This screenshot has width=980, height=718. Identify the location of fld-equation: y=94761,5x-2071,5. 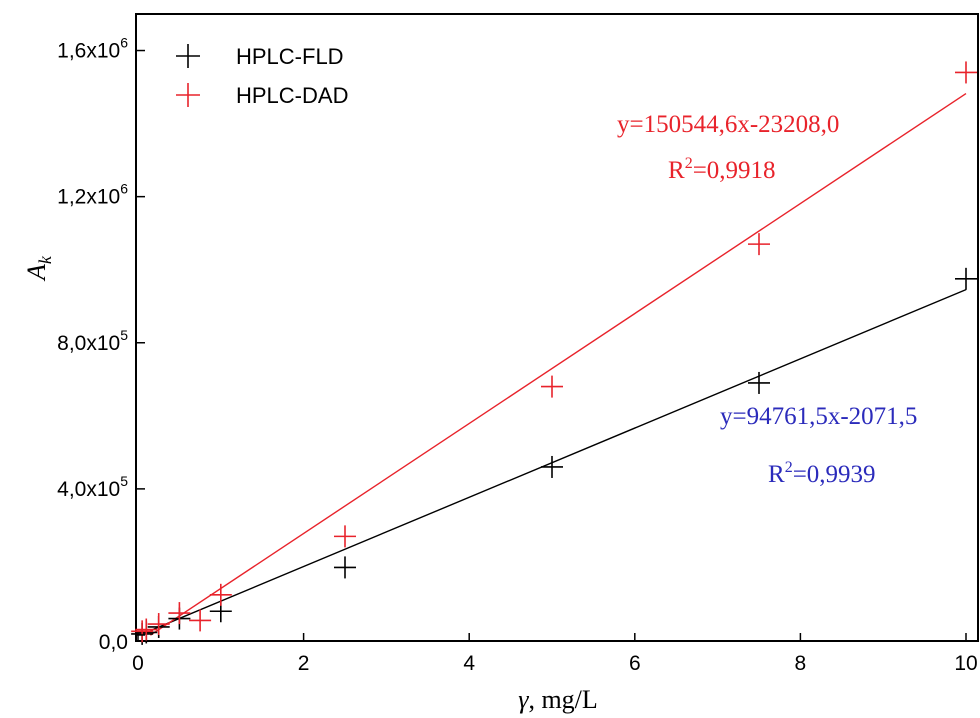
(818, 416).